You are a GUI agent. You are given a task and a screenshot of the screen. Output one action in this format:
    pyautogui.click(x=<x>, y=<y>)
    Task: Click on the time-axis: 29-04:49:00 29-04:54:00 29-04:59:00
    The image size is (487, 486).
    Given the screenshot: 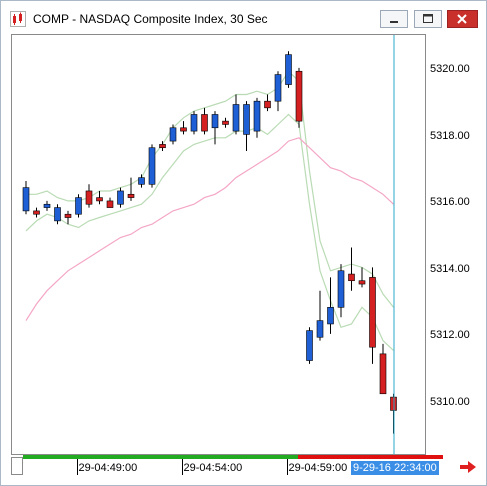 What is the action you would take?
    pyautogui.click(x=233, y=466)
    